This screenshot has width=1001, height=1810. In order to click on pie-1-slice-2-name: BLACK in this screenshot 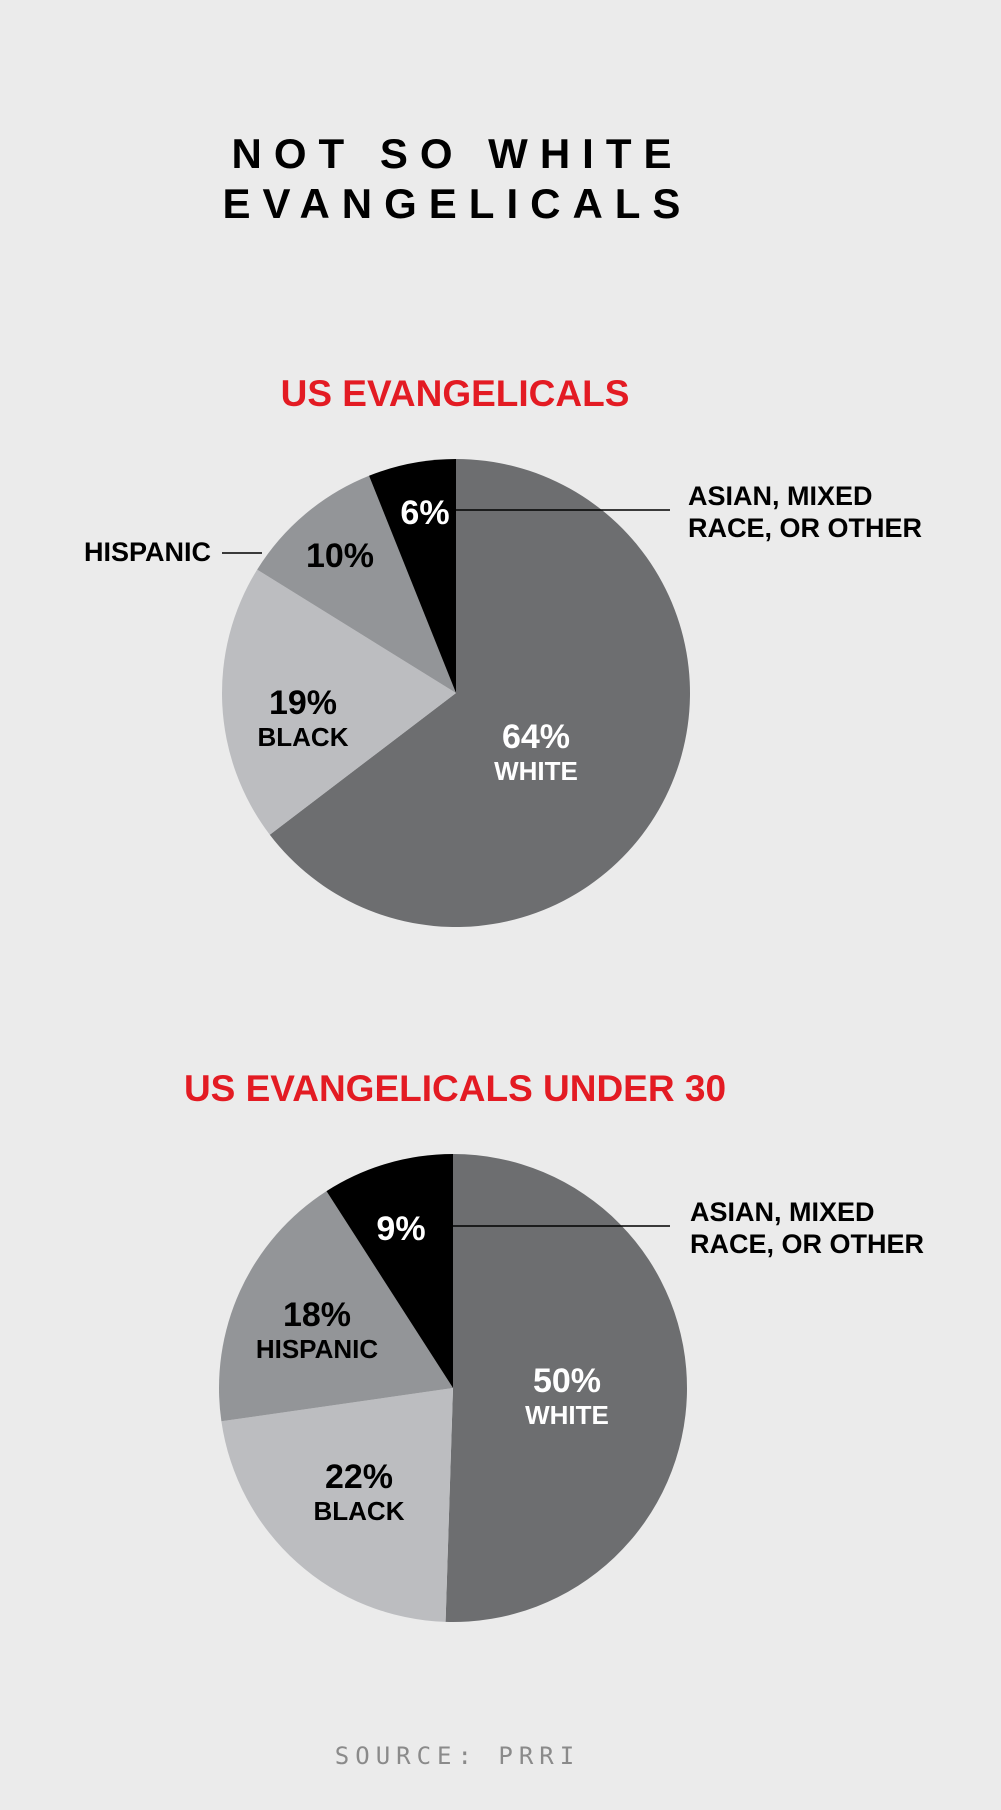, I will do `click(303, 737)`.